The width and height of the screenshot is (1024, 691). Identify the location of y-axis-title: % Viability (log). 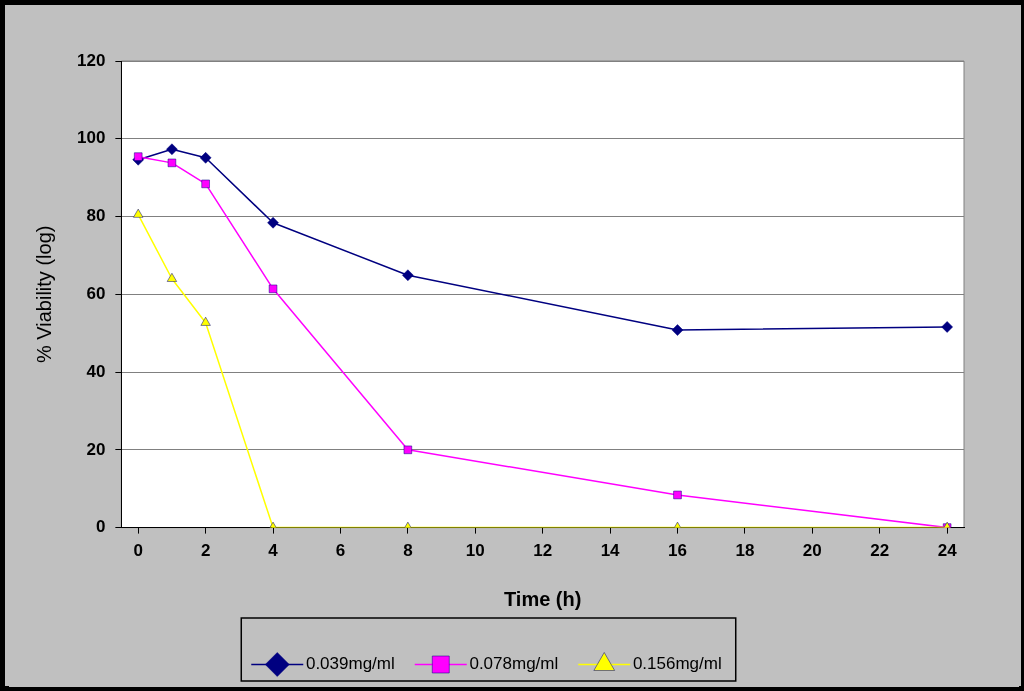
(43, 294).